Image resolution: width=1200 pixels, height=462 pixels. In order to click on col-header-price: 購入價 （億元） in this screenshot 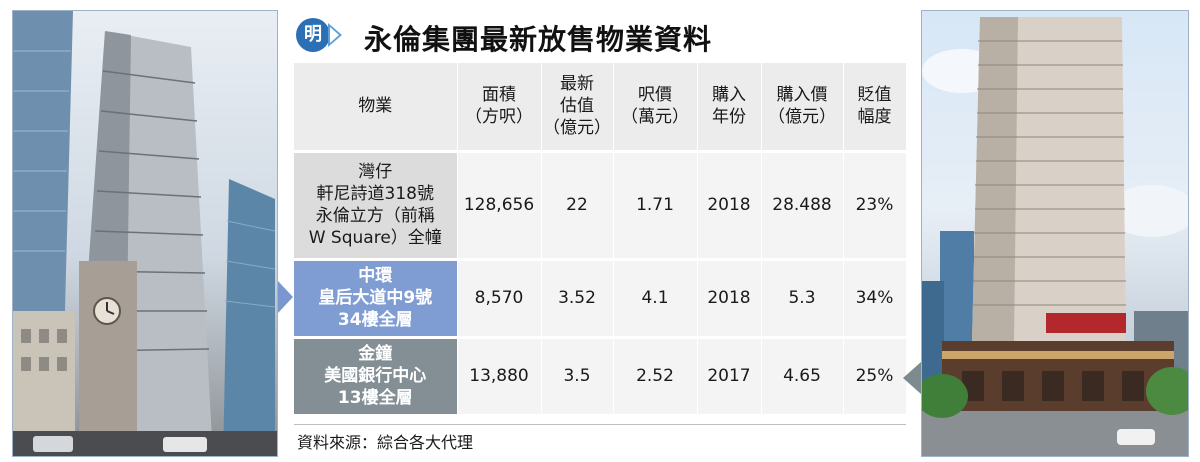, I will do `click(802, 108)`.